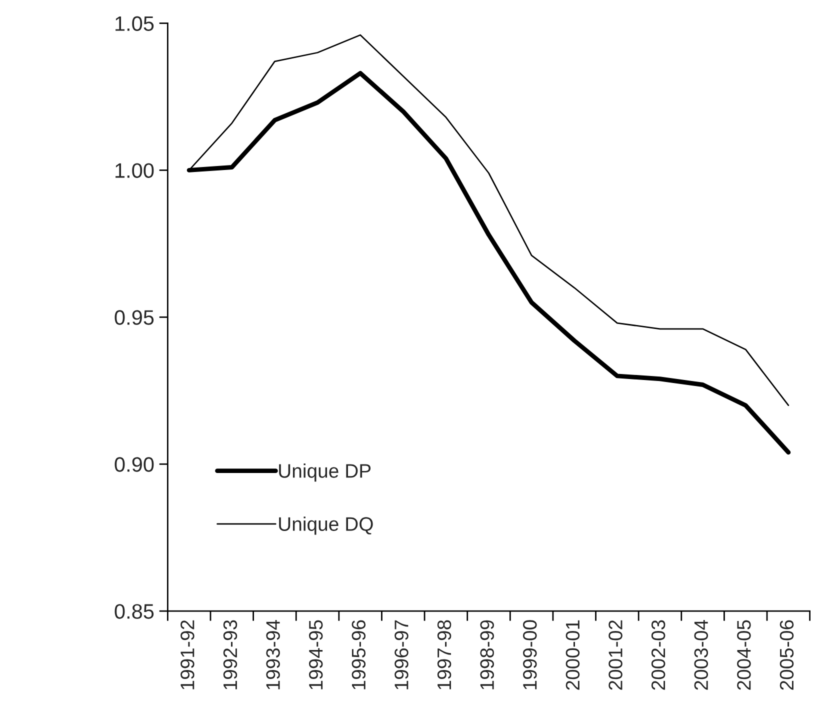  What do you see at coordinates (187, 655) in the screenshot?
I see `x-tick-label: 1991-92` at bounding box center [187, 655].